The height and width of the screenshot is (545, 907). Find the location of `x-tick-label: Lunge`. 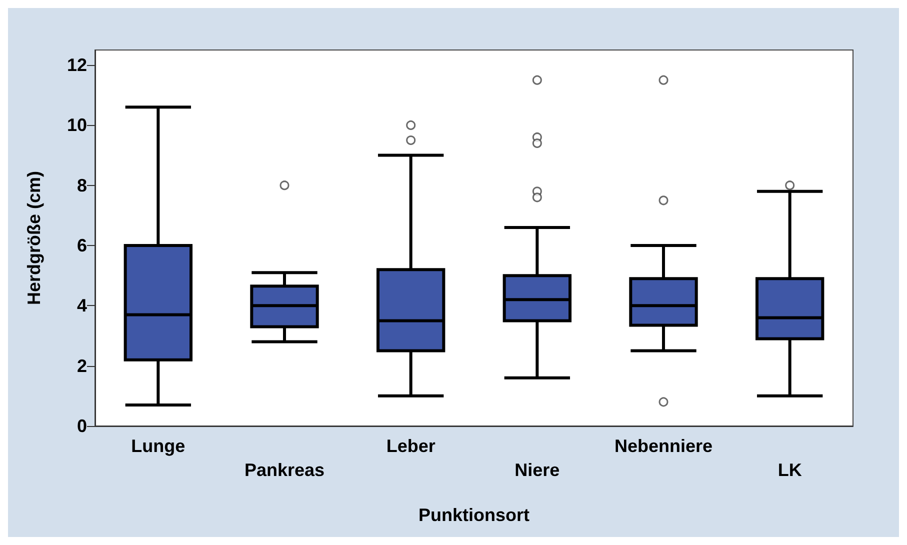

x-tick-label: Lunge is located at coordinates (158, 446).